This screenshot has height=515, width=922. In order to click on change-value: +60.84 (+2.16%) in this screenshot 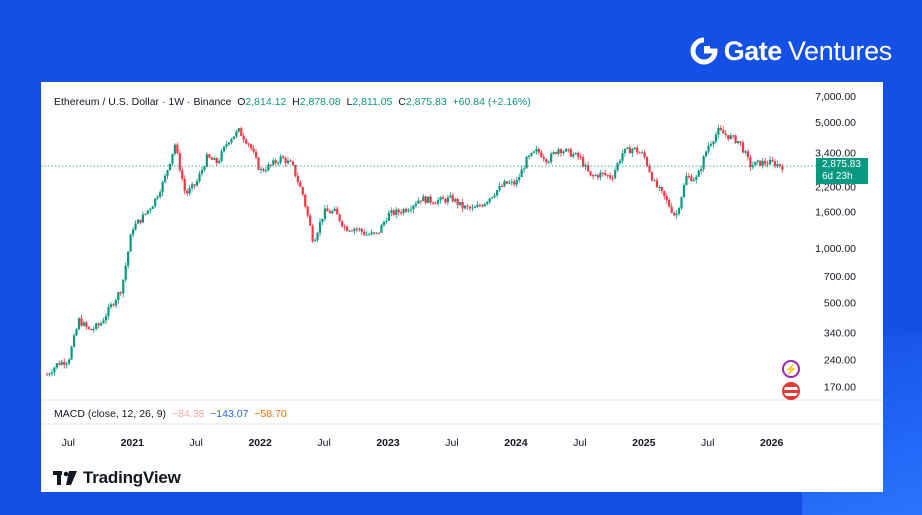, I will do `click(491, 102)`.